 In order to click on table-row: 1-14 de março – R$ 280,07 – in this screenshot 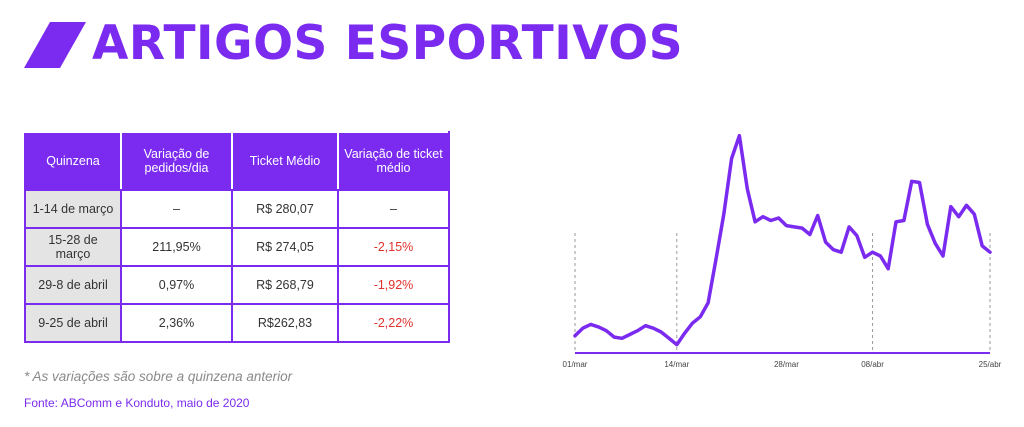, I will do `click(237, 209)`.